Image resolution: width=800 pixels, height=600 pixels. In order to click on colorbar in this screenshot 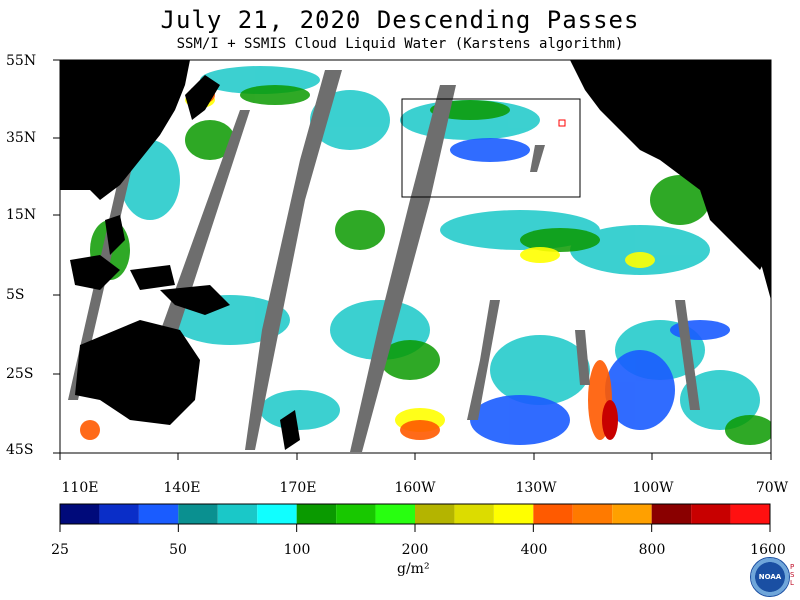, I will do `click(415, 517)`.